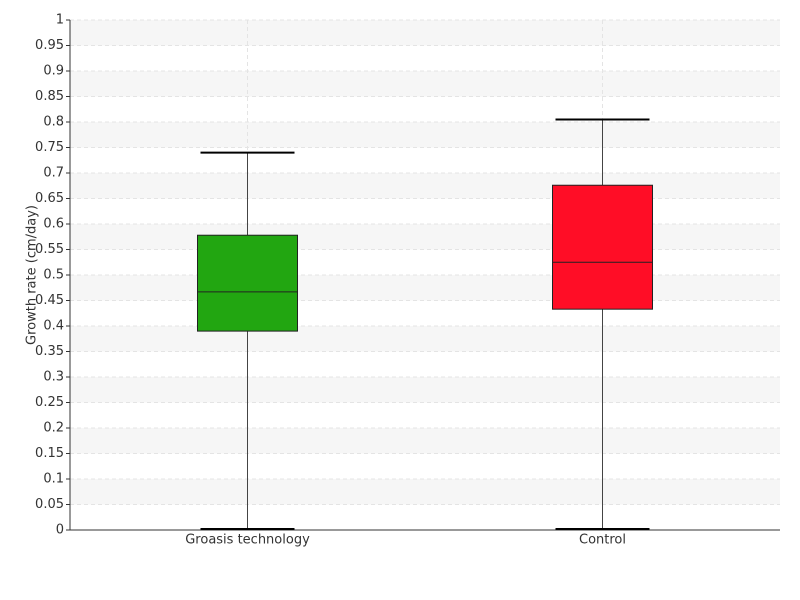  What do you see at coordinates (32, 275) in the screenshot?
I see `y-axis-label: Growth rate (cm/day)` at bounding box center [32, 275].